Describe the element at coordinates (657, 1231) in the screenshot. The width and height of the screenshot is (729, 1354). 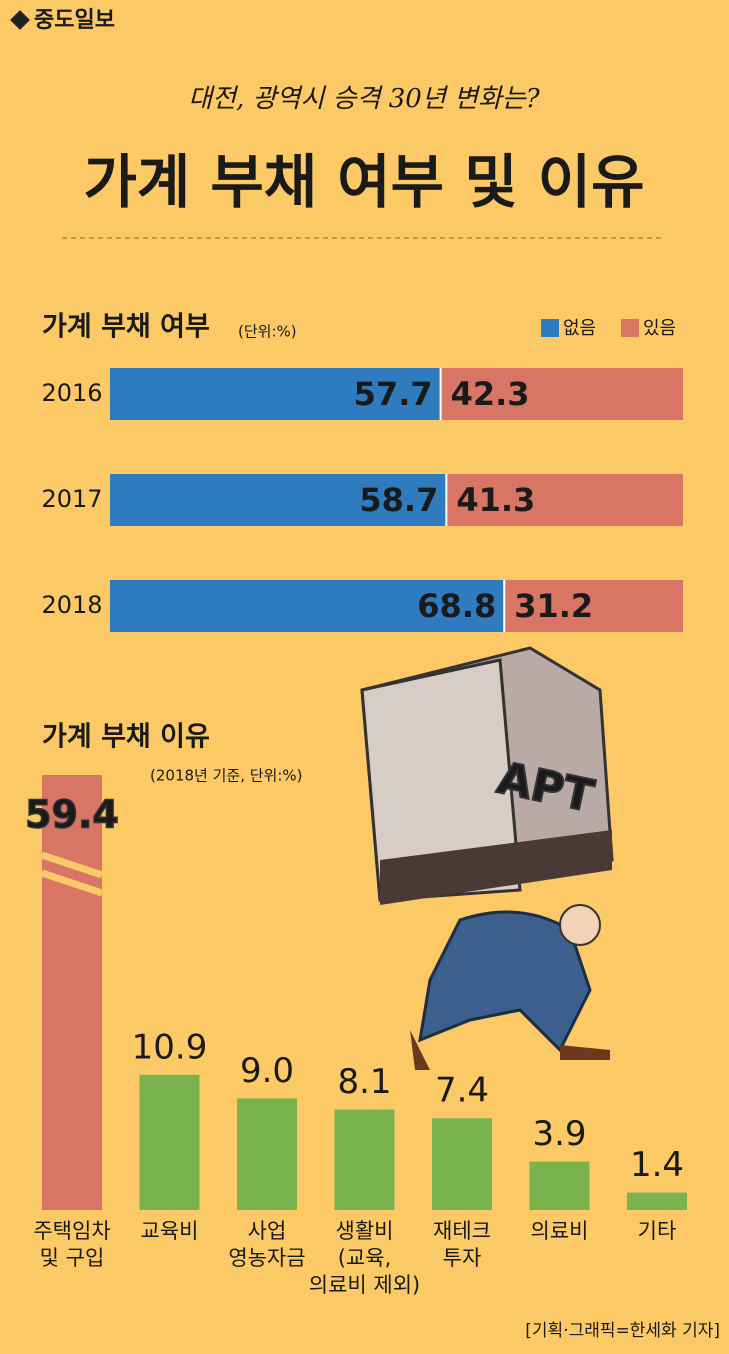
I see `x-tick-label: 기타` at that location.